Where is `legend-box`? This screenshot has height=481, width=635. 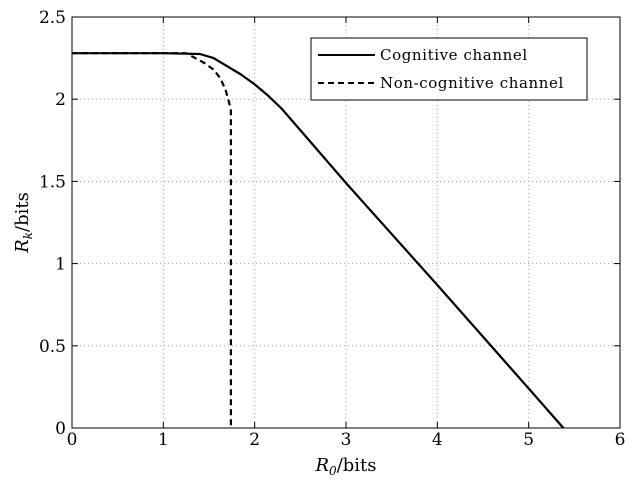 legend-box is located at coordinates (449, 69).